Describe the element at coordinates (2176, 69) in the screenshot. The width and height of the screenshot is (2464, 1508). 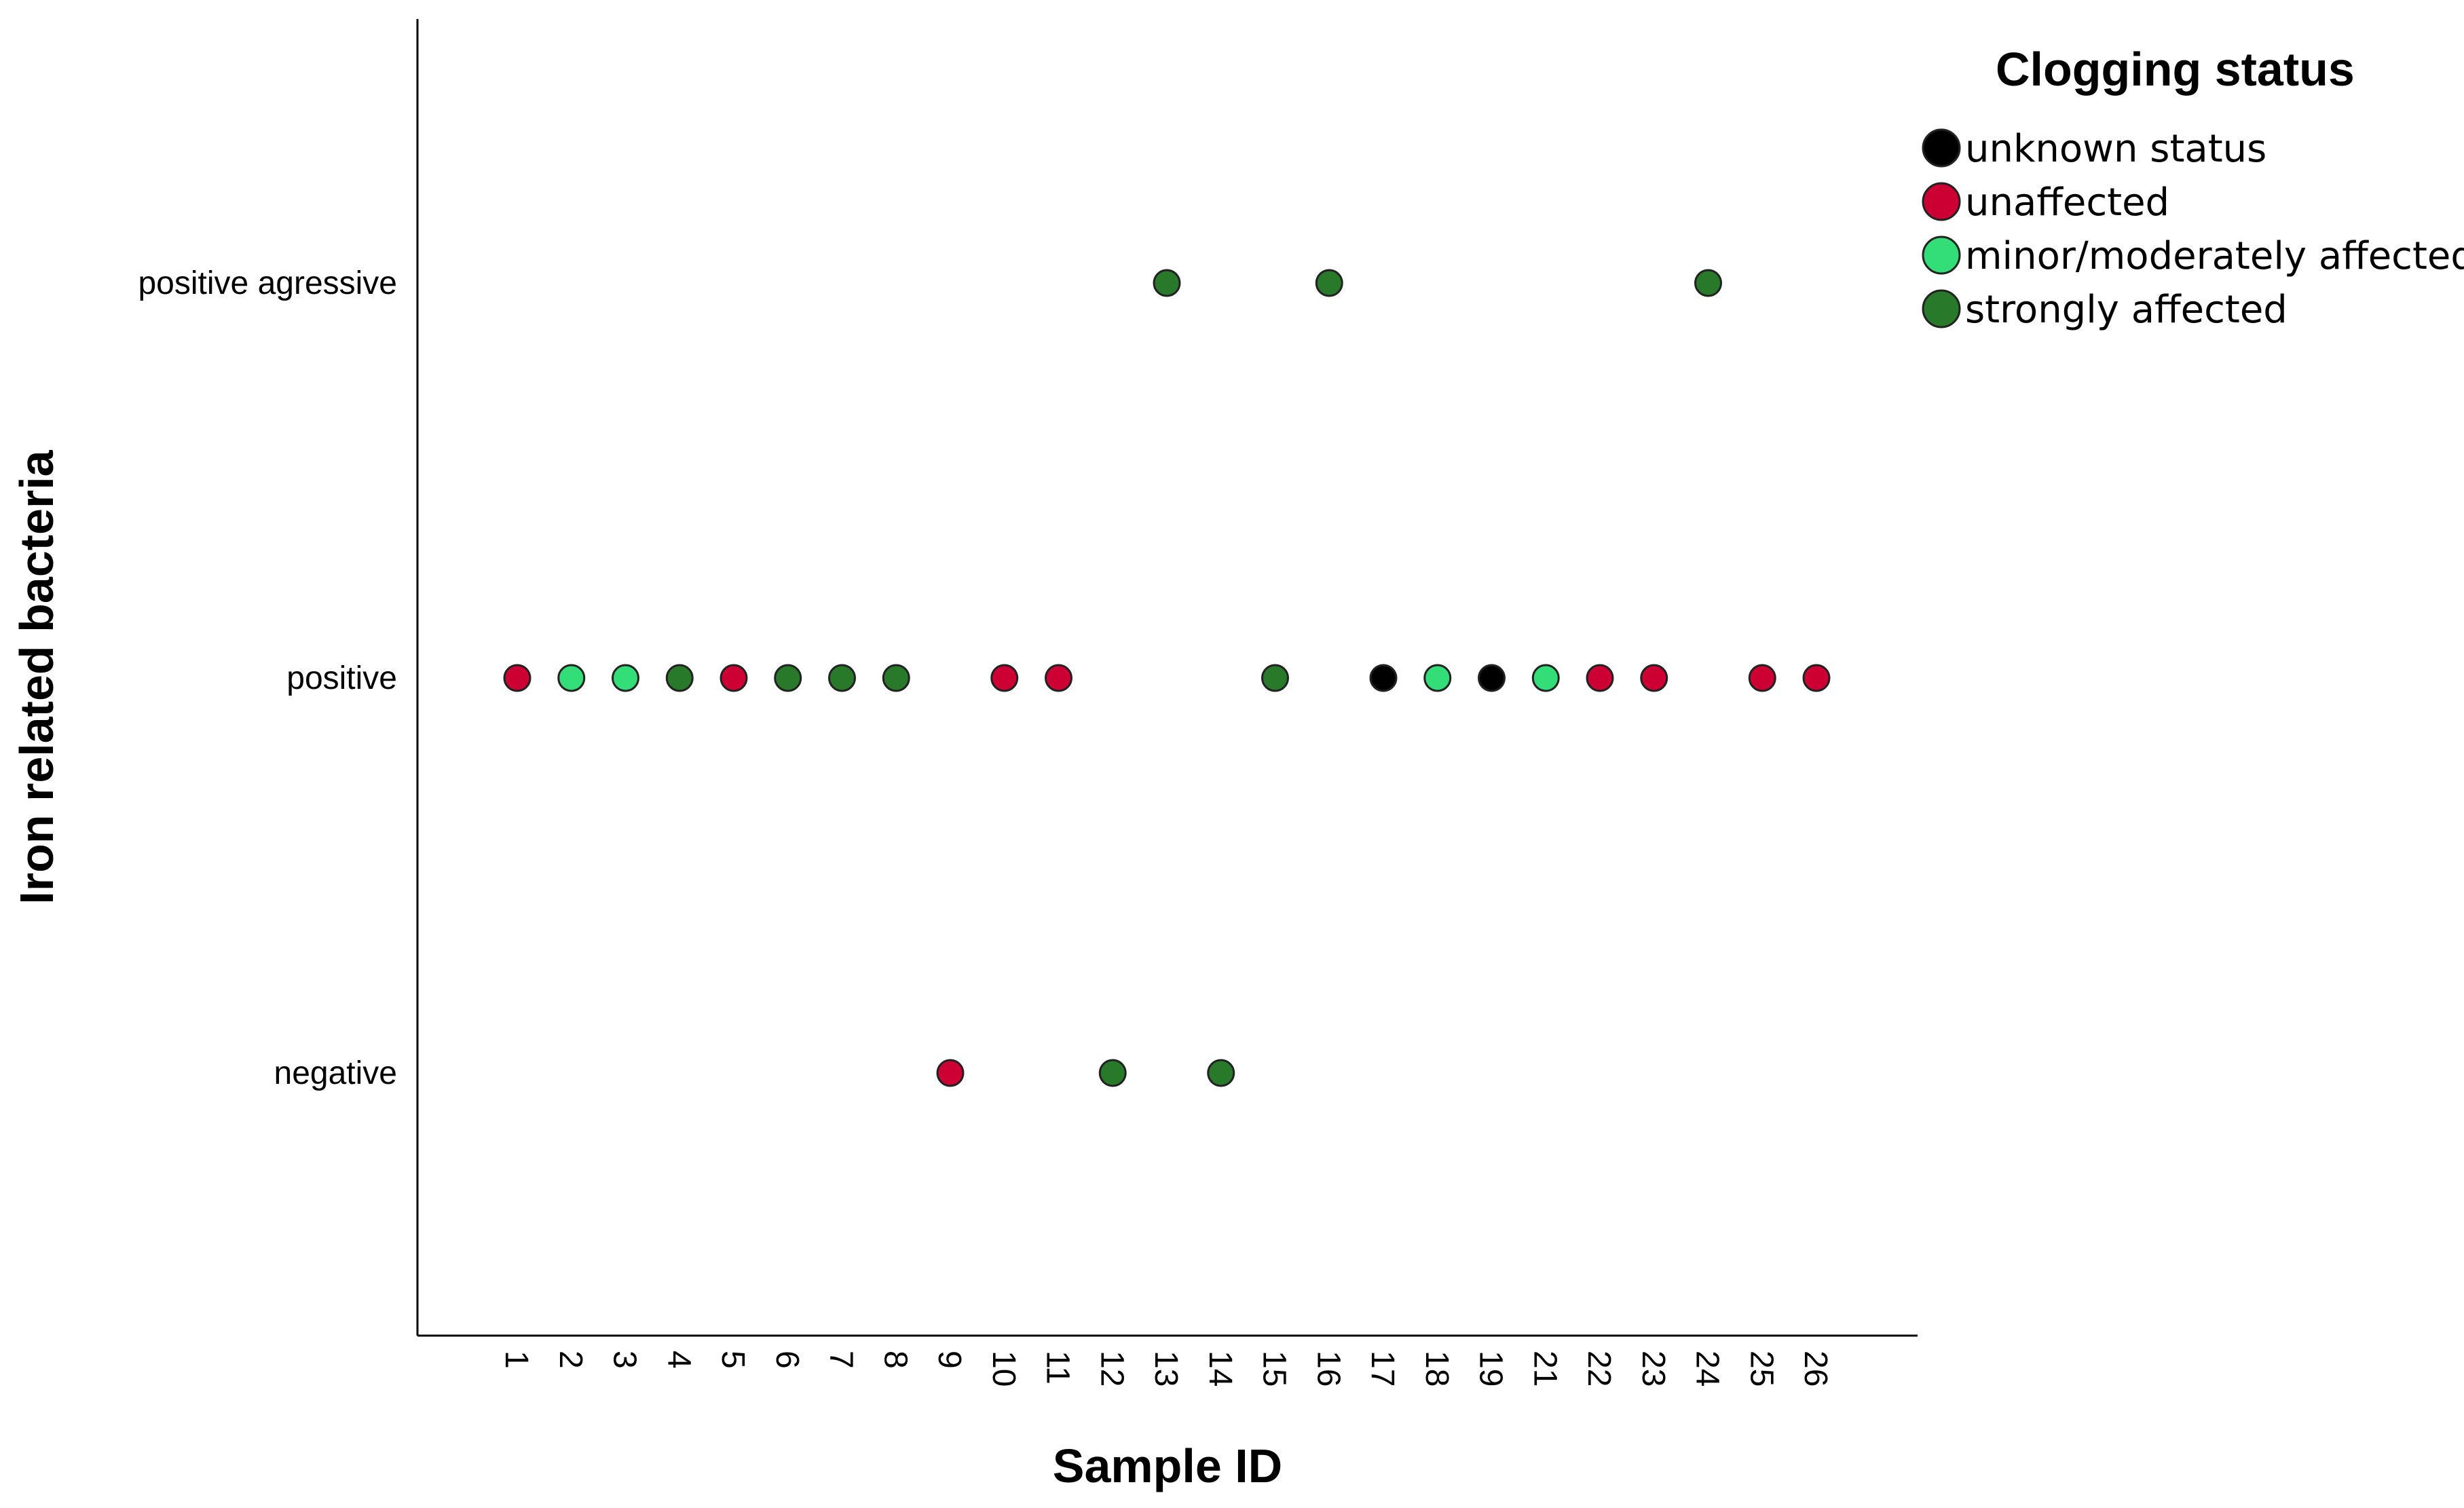
I see `legend-title: Clogging status` at that location.